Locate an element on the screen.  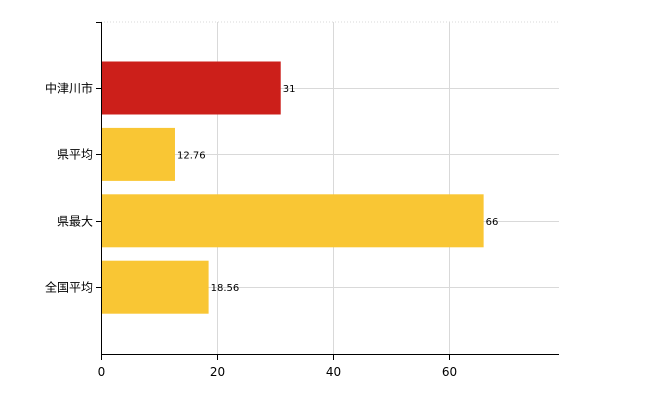
x-tick-label: 20 is located at coordinates (217, 372).